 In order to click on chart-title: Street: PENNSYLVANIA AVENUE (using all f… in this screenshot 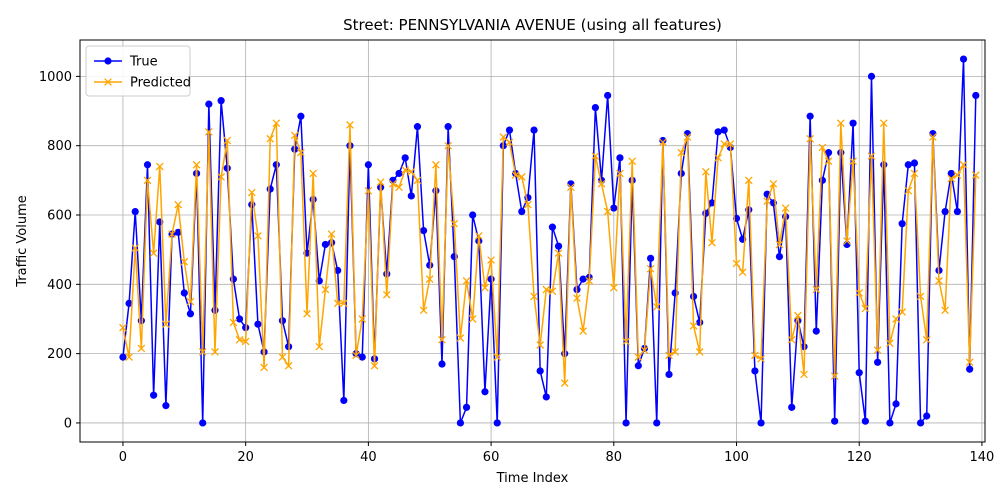, I will do `click(532, 25)`.